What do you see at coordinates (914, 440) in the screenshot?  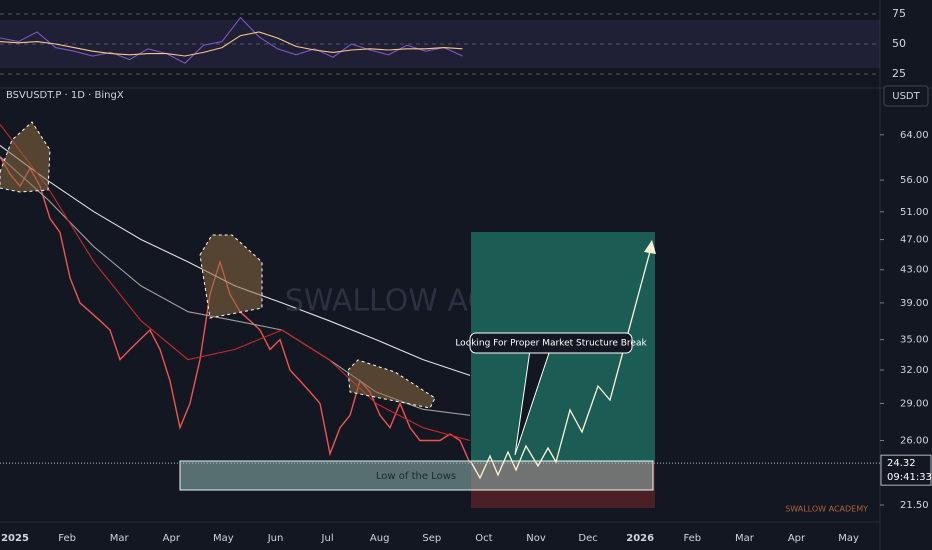 I see `y-tick-label: 26.00` at bounding box center [914, 440].